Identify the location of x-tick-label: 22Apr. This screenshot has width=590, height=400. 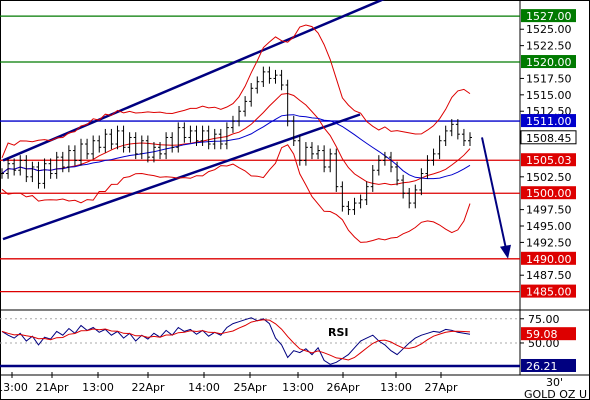
(148, 387).